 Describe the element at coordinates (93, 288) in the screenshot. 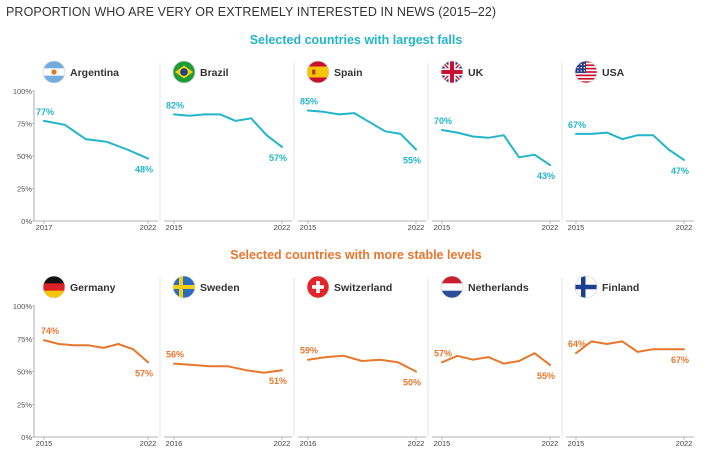

I see `country-label: Germany` at that location.